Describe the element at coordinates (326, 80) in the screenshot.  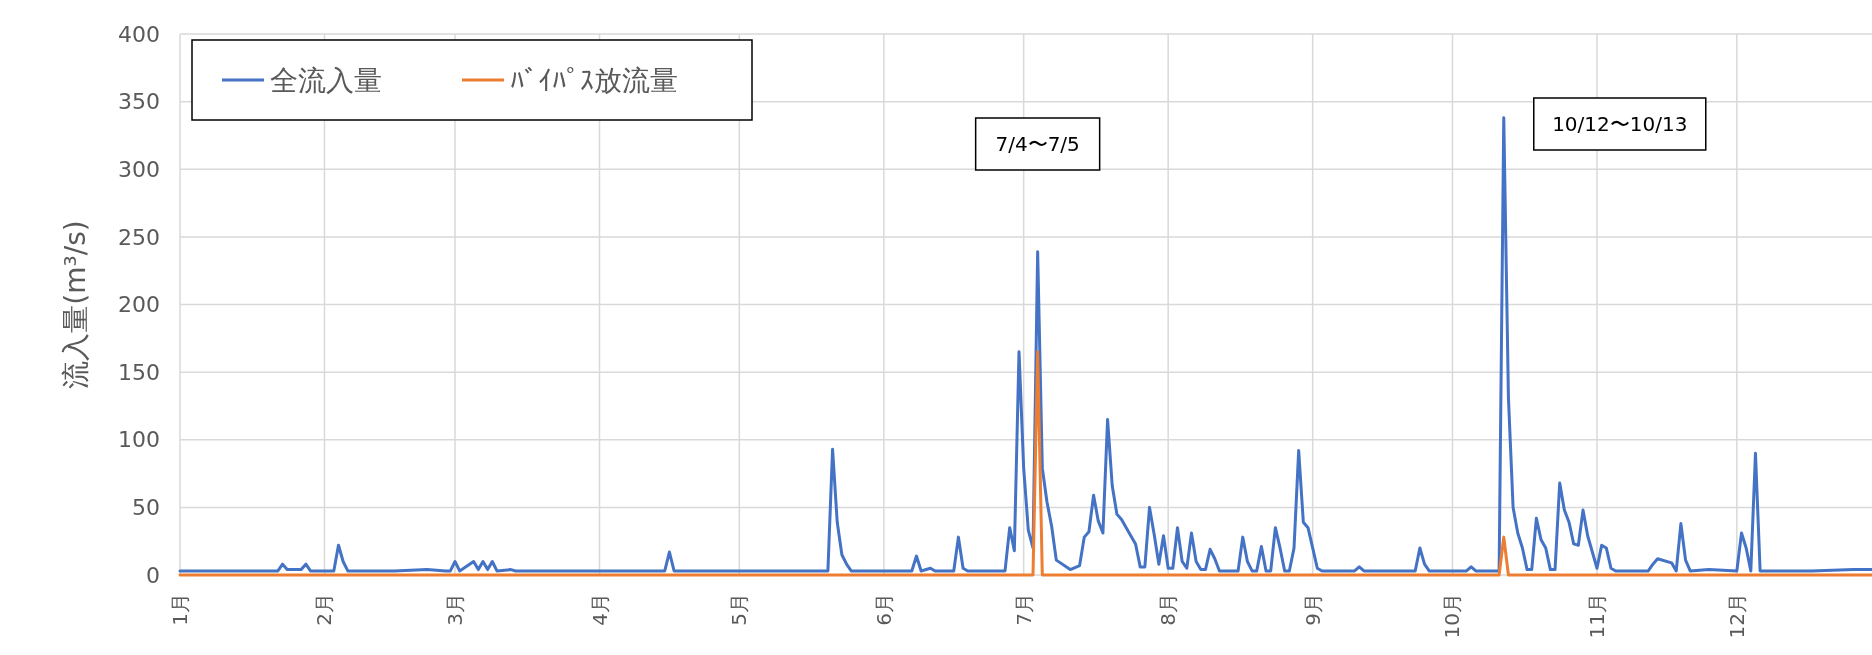
I see `legend-label: 全流入量` at that location.